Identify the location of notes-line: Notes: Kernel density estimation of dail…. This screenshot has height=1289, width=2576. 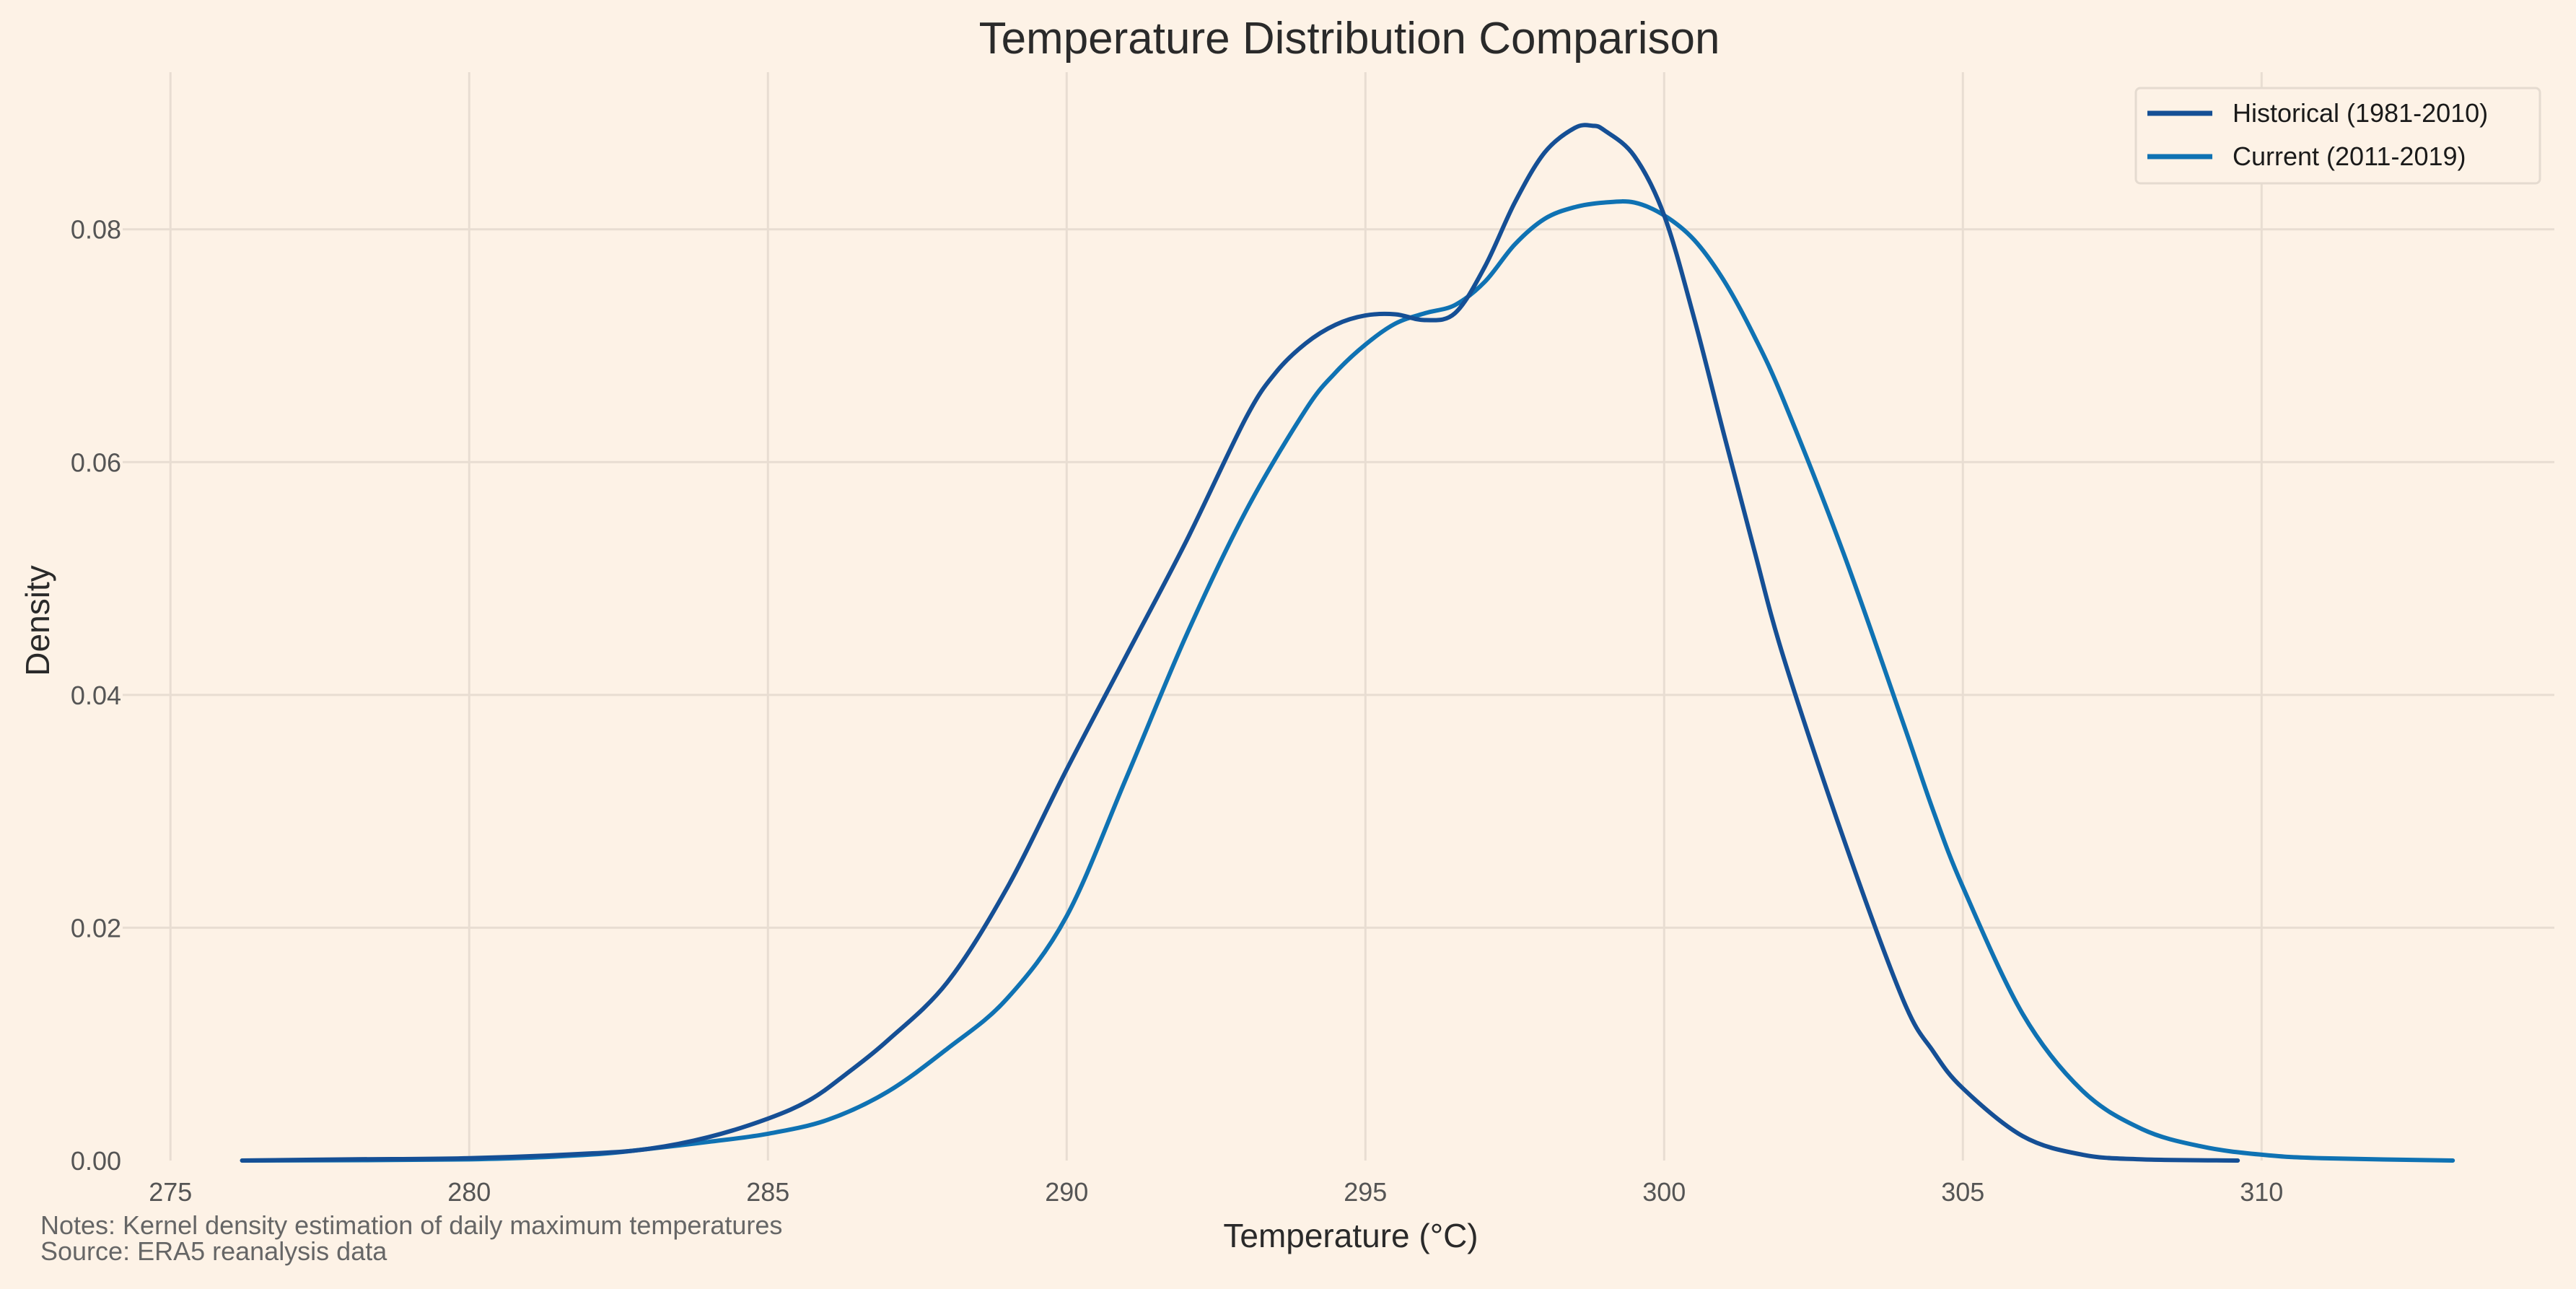
(411, 1225).